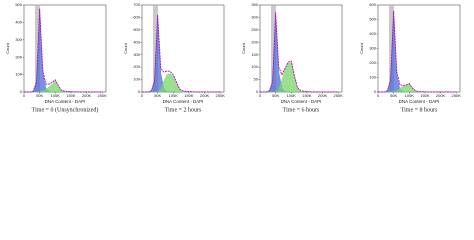 This screenshot has height=240, width=474. Describe the element at coordinates (256, 79) in the screenshot. I see `y-tick-label: 50` at that location.